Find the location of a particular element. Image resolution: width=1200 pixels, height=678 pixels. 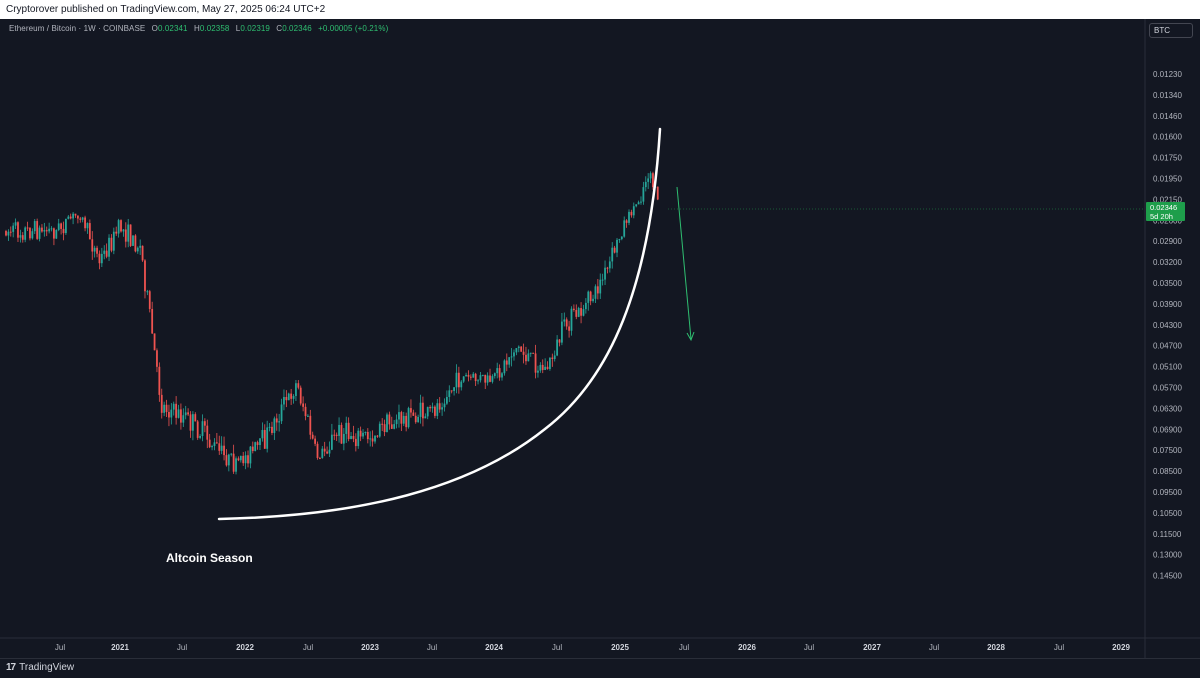

currency-selector: BTC is located at coordinates (1171, 30).